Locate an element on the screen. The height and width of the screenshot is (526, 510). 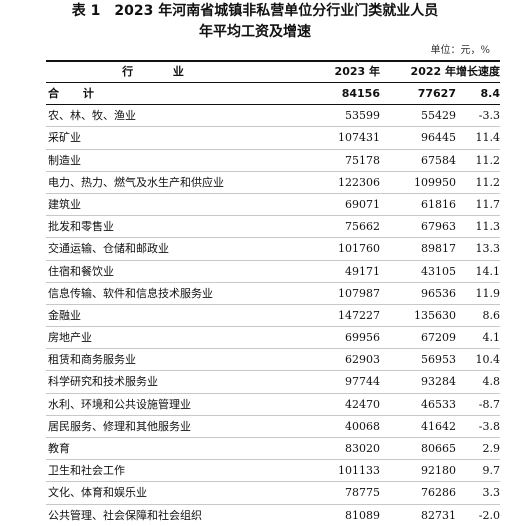
cell-industry: 合 计 is located at coordinates (76, 93).